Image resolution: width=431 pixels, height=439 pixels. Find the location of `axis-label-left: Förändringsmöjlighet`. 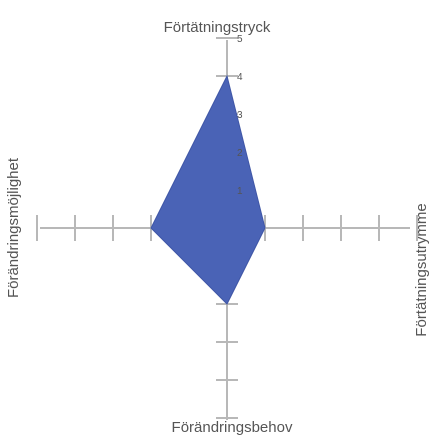

axis-label-left: Förändringsmöjlighet is located at coordinates (13, 227).